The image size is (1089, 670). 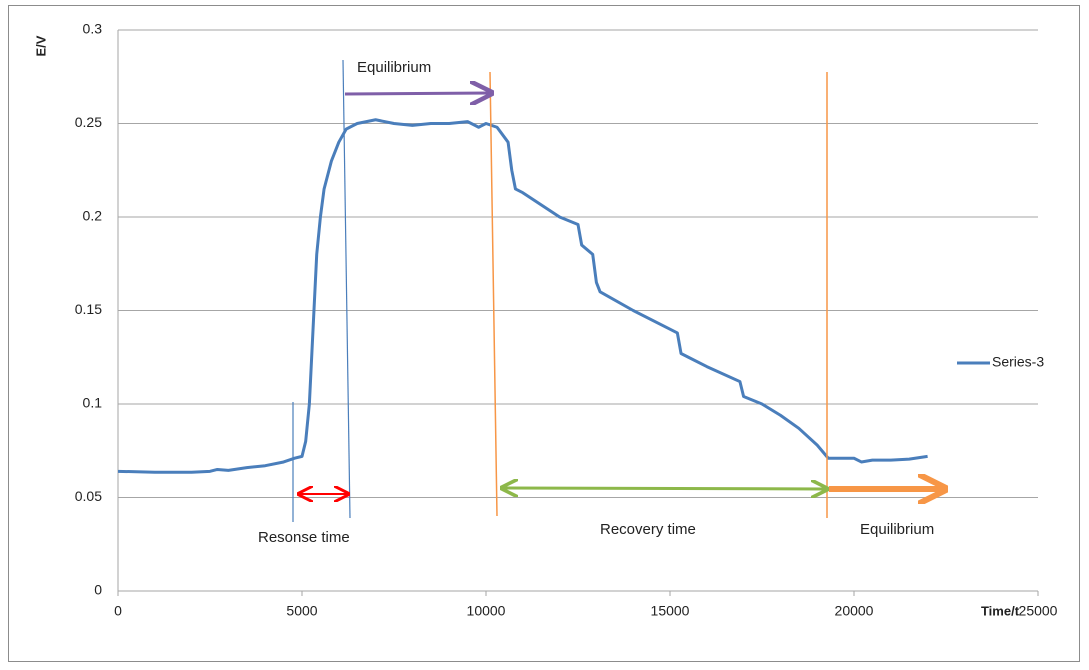 I want to click on x-tick-label: 10000, so click(x=486, y=611).